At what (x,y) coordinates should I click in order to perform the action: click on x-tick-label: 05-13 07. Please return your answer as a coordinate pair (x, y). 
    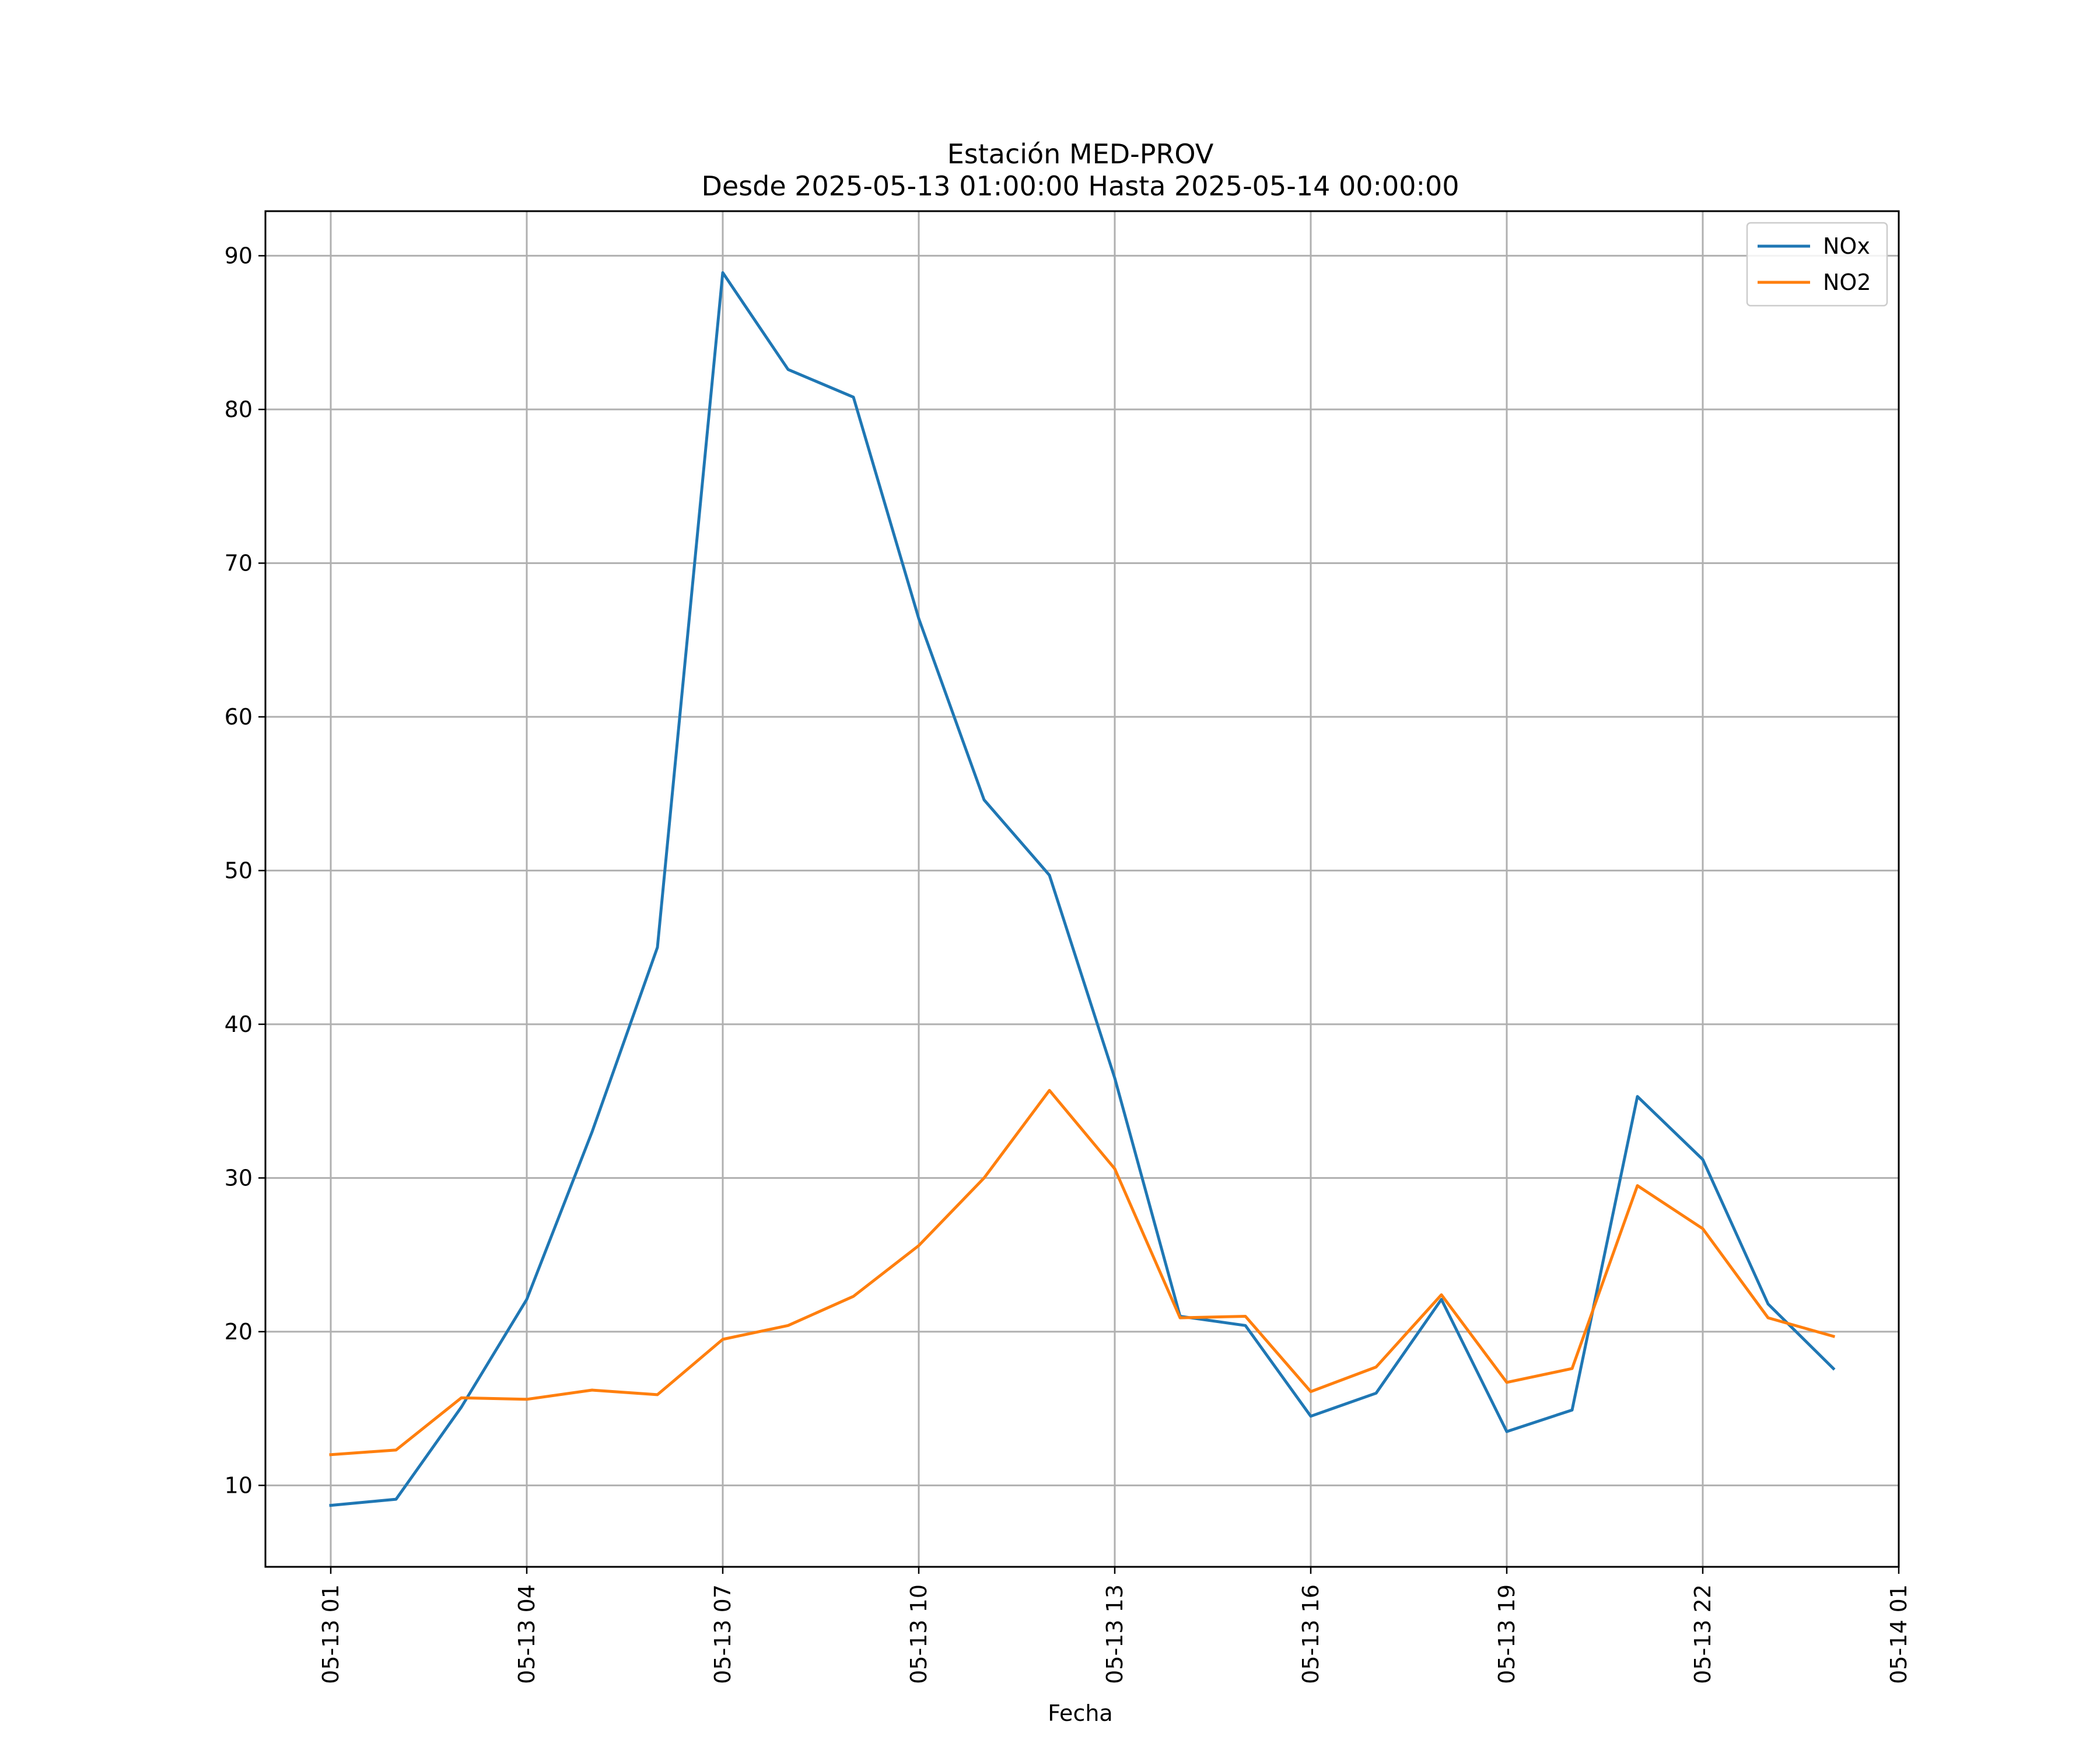
    Looking at the image, I should click on (723, 1634).